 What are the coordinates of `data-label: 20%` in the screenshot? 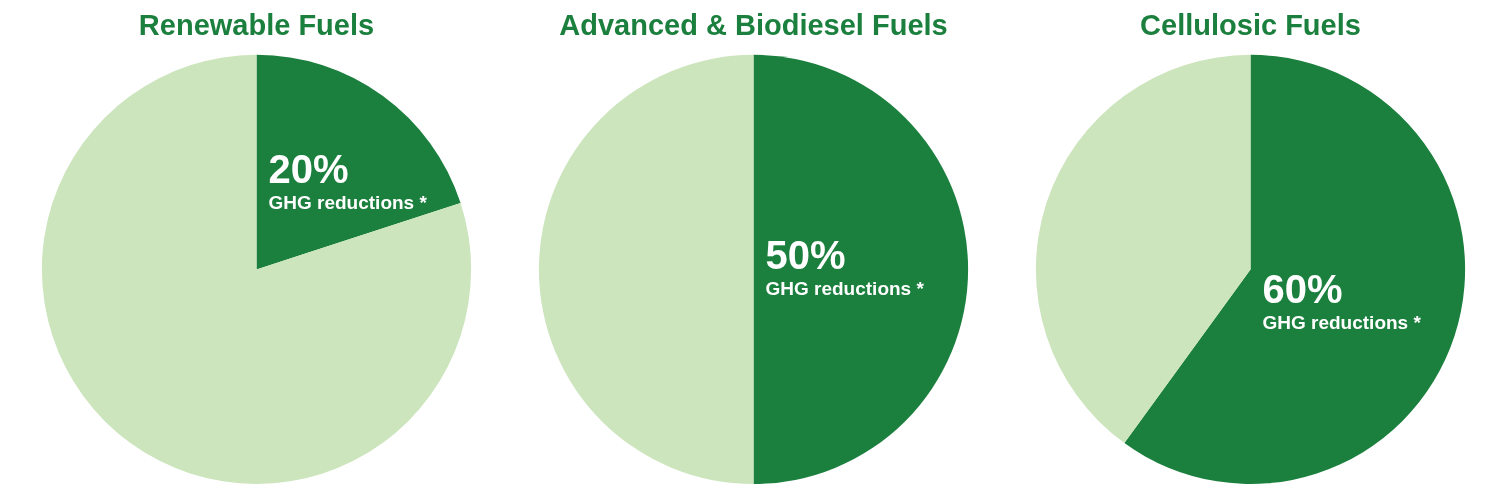 It's located at (308, 168).